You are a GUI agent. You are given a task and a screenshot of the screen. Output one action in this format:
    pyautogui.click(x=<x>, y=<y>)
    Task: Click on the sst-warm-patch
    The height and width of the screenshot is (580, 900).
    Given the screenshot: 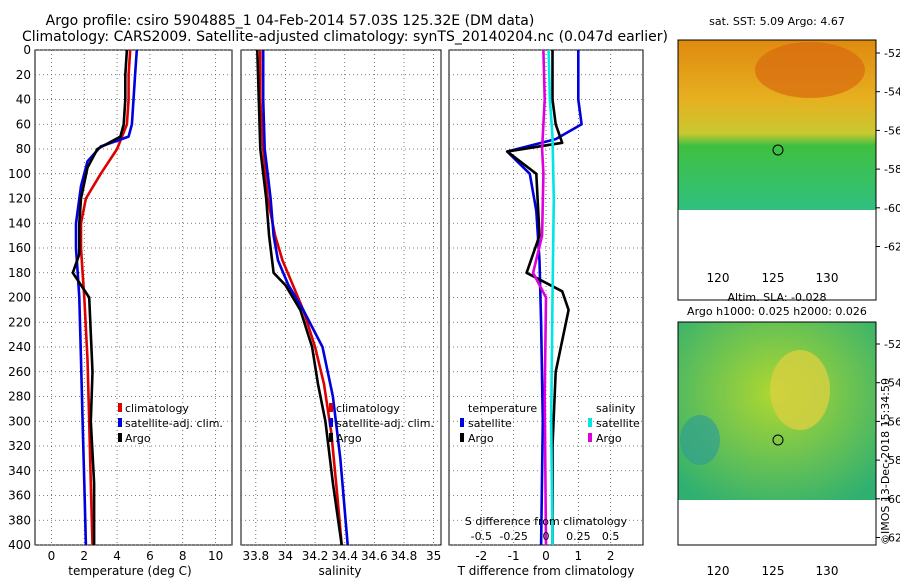 What is the action you would take?
    pyautogui.click(x=810, y=70)
    